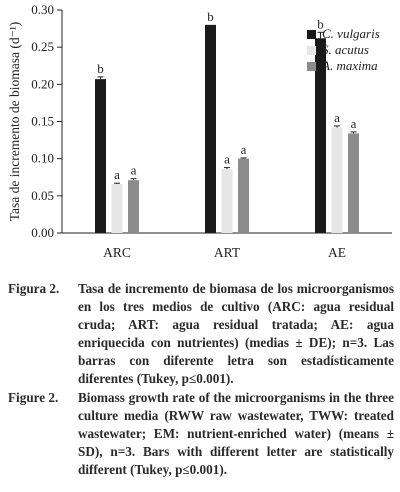 Image resolution: width=400 pixels, height=492 pixels. I want to click on caption-spanish-label: Figura 2., so click(34, 288).